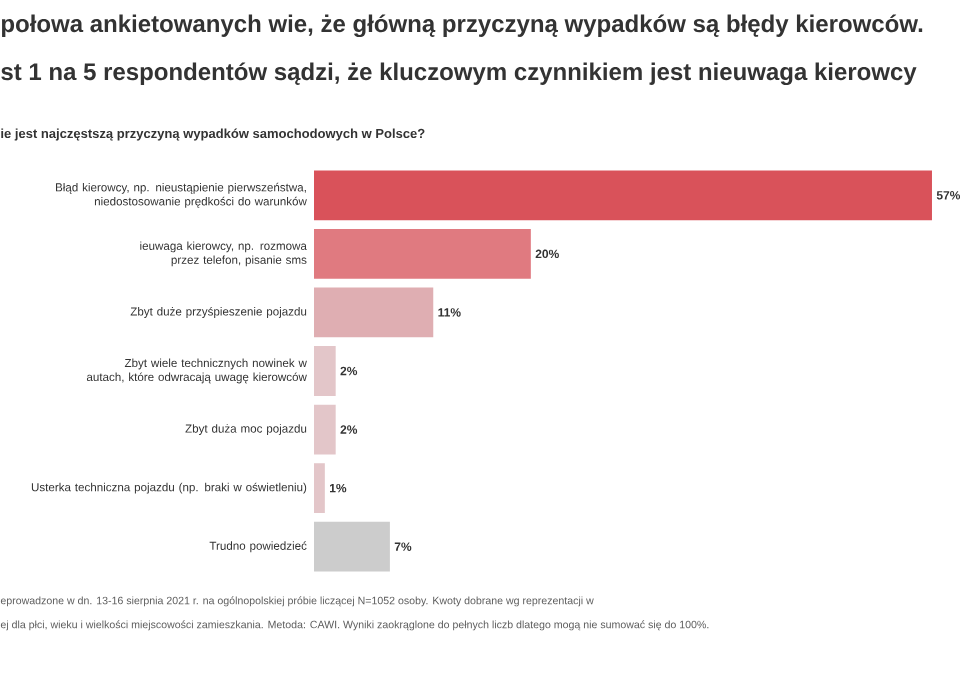  Describe the element at coordinates (462, 26) in the screenshot. I see `chart-title: połowa ankietowanych wie, że główną przyczyną wypadków są błędy kierowców.` at that location.